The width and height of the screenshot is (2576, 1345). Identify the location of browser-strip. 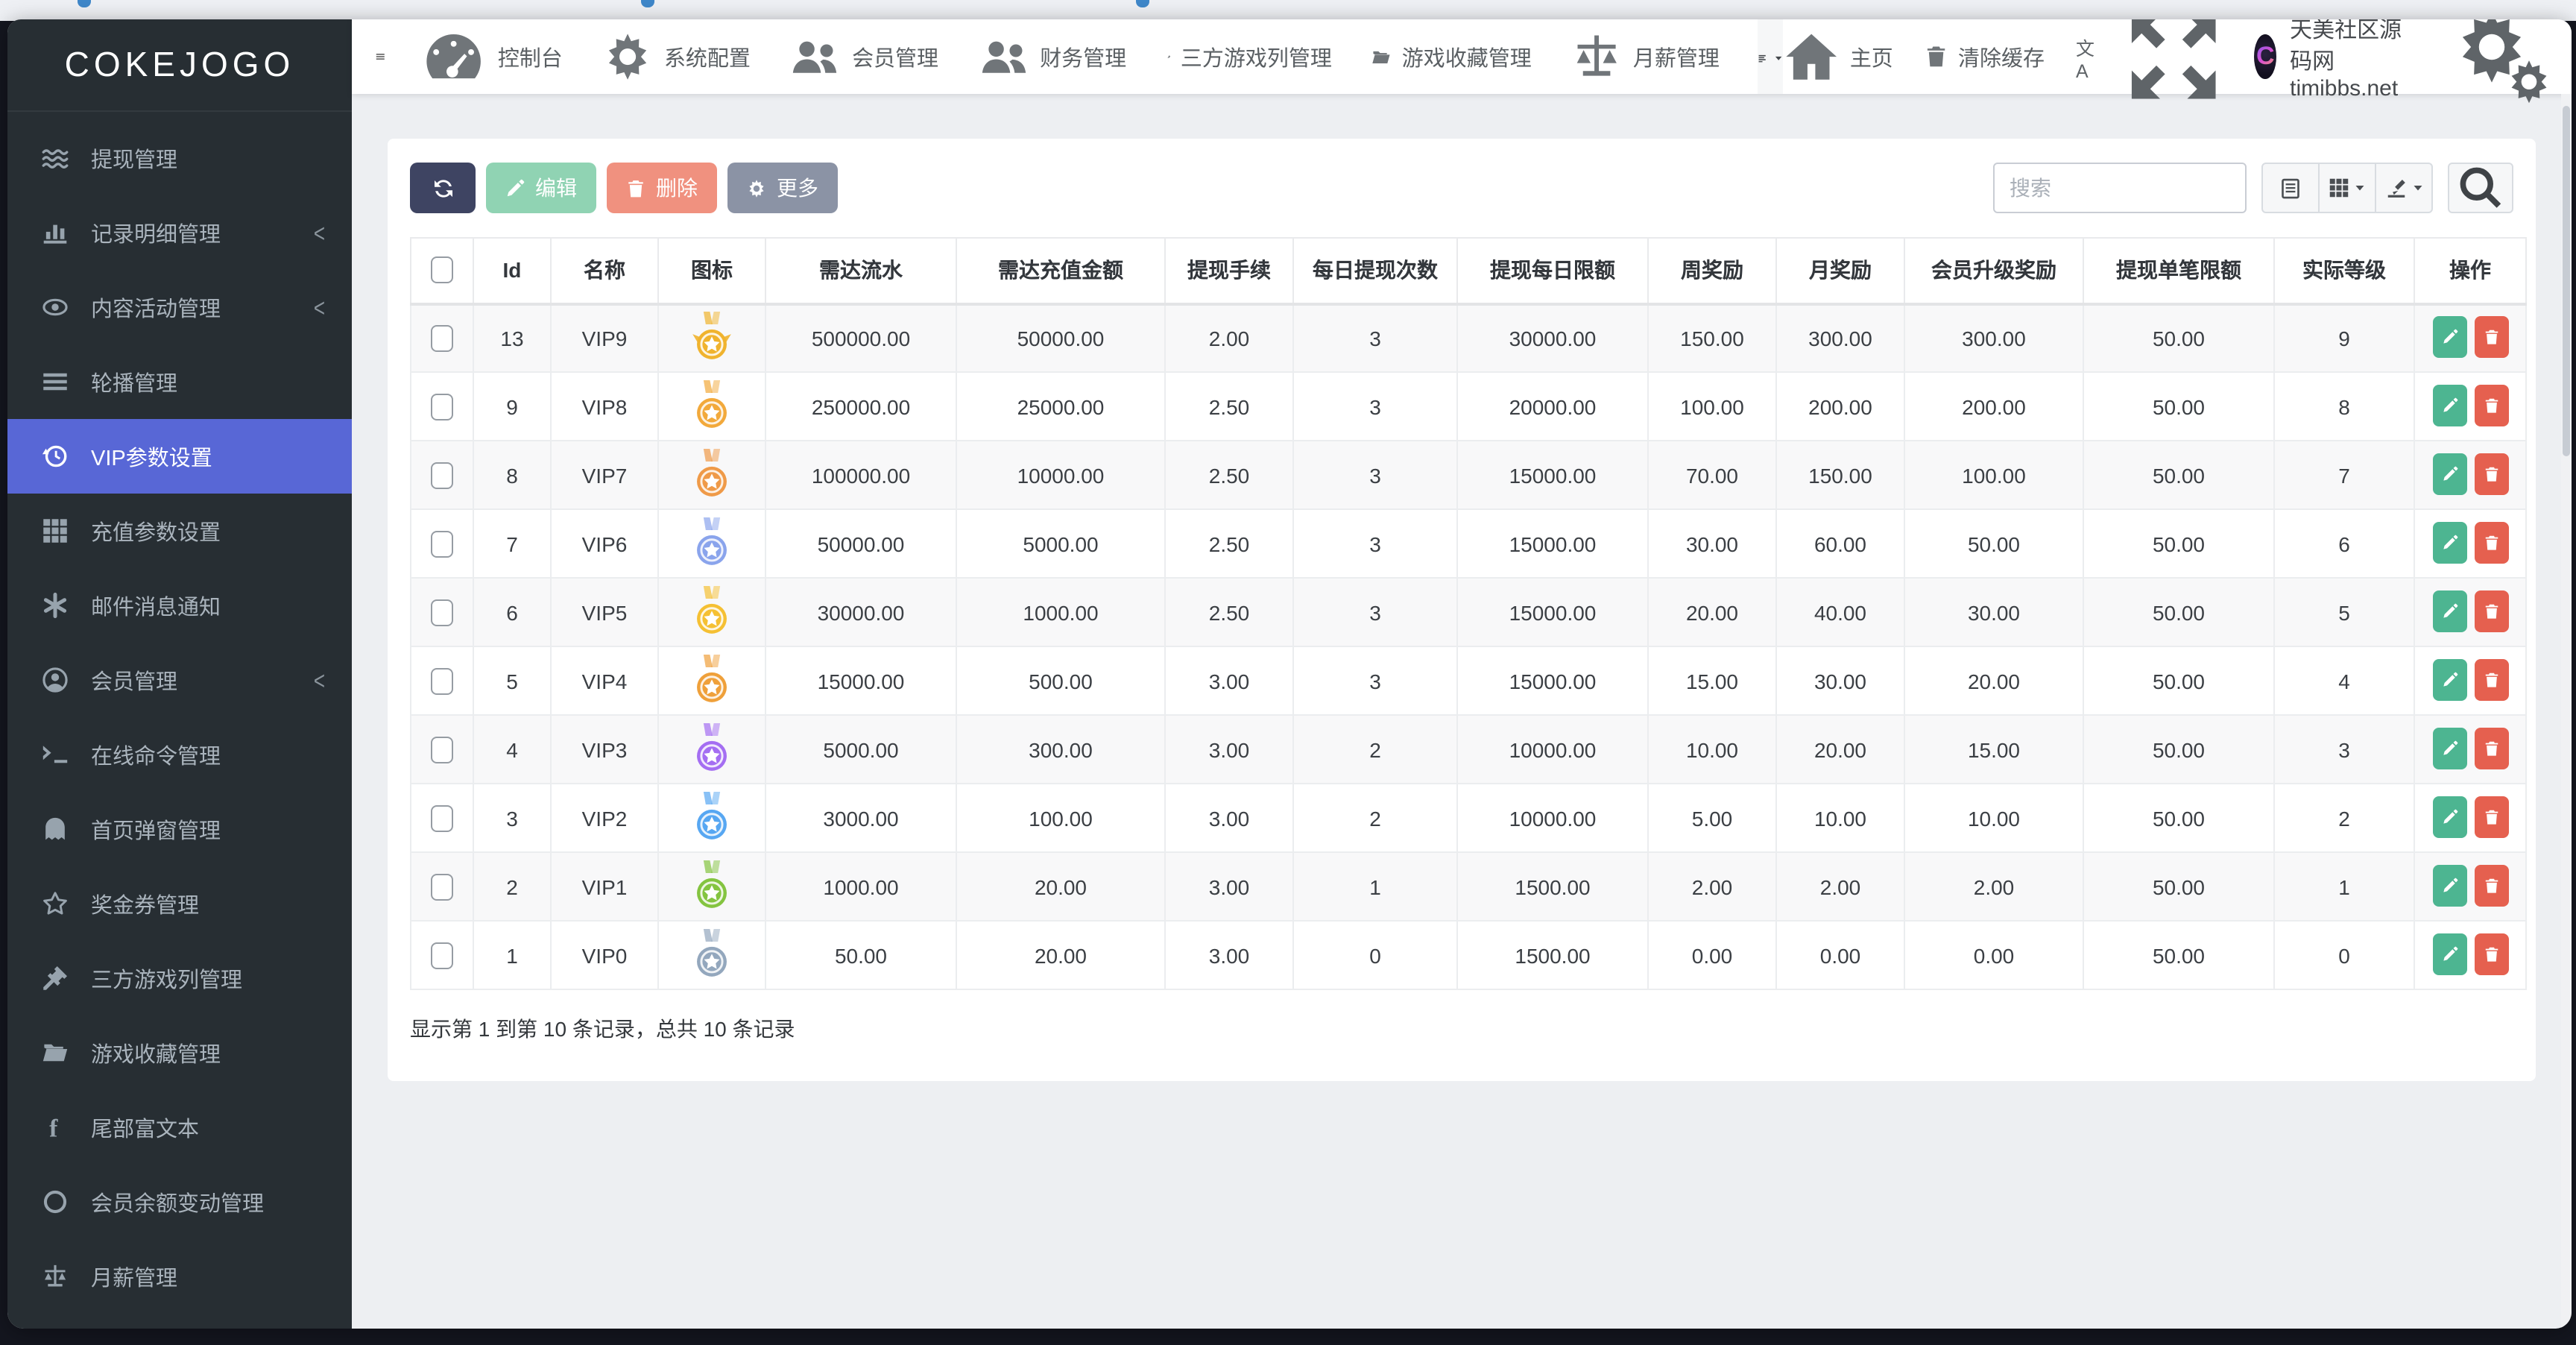
(1288, 10).